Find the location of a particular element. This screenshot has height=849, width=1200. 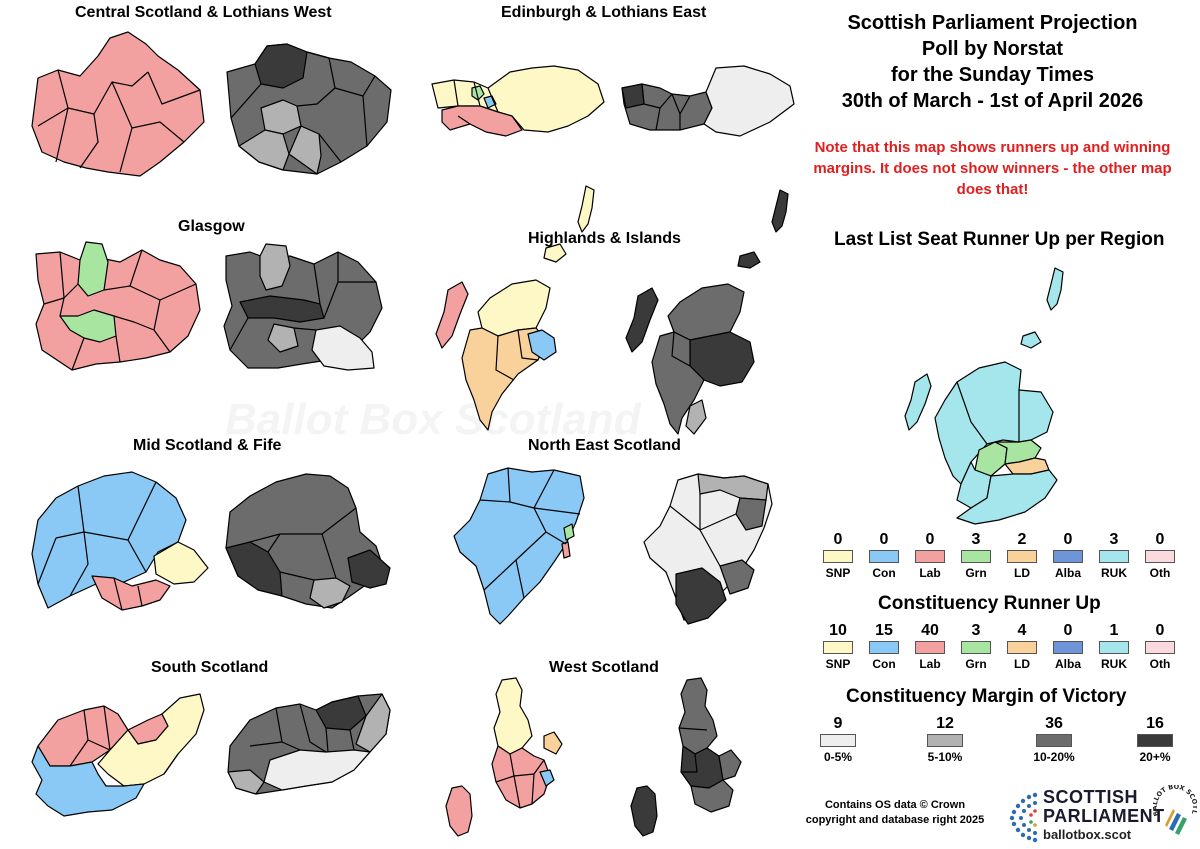

title-line-1: Scottish Parliament Projection is located at coordinates (992, 23).